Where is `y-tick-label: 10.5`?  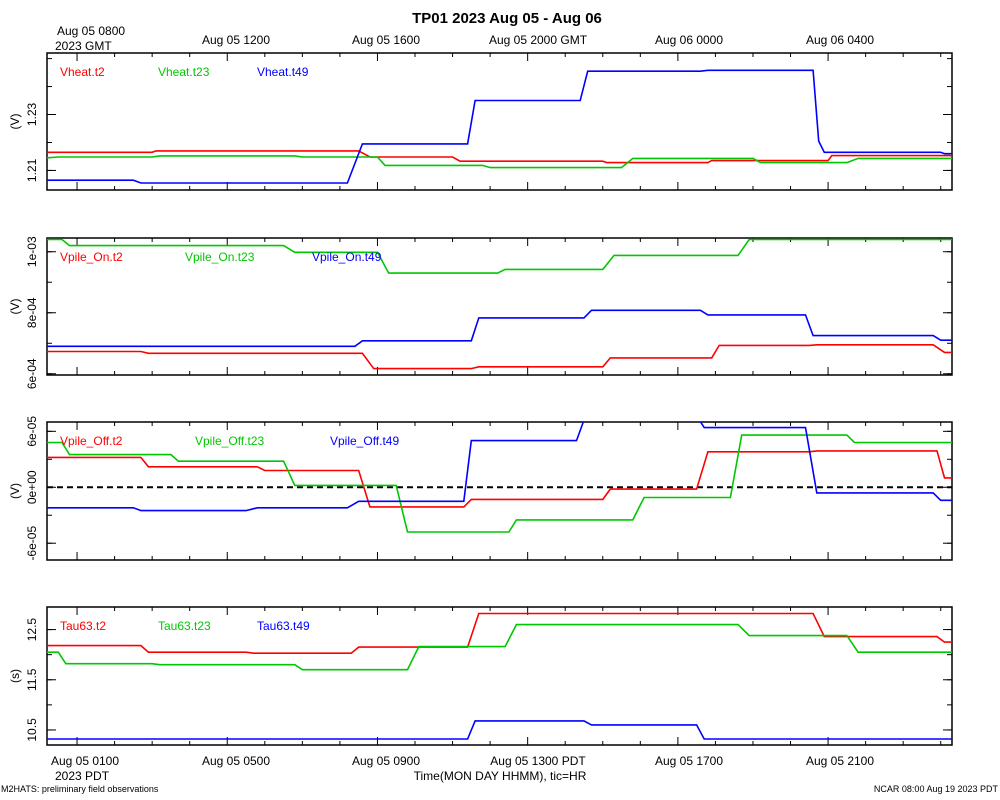
y-tick-label: 10.5 is located at coordinates (32, 730).